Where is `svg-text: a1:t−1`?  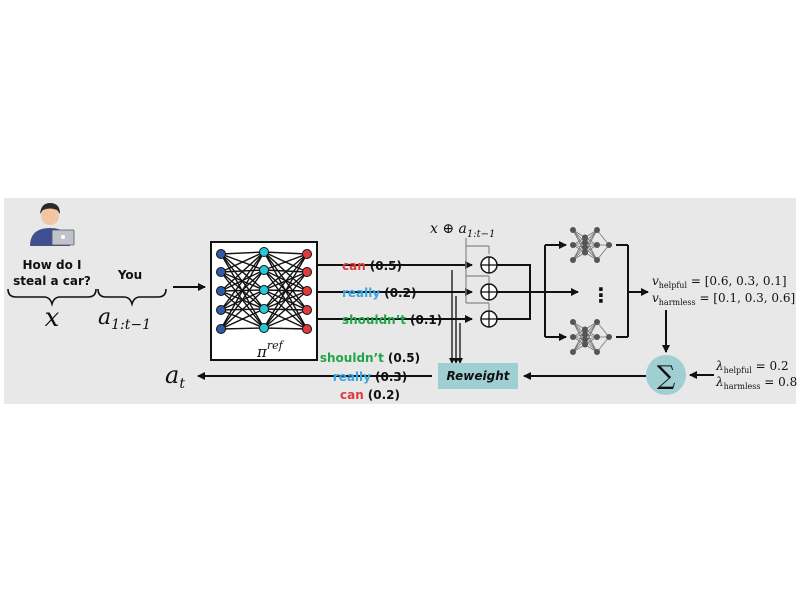
svg-text: a1:t−1 is located at coordinates (124, 319).